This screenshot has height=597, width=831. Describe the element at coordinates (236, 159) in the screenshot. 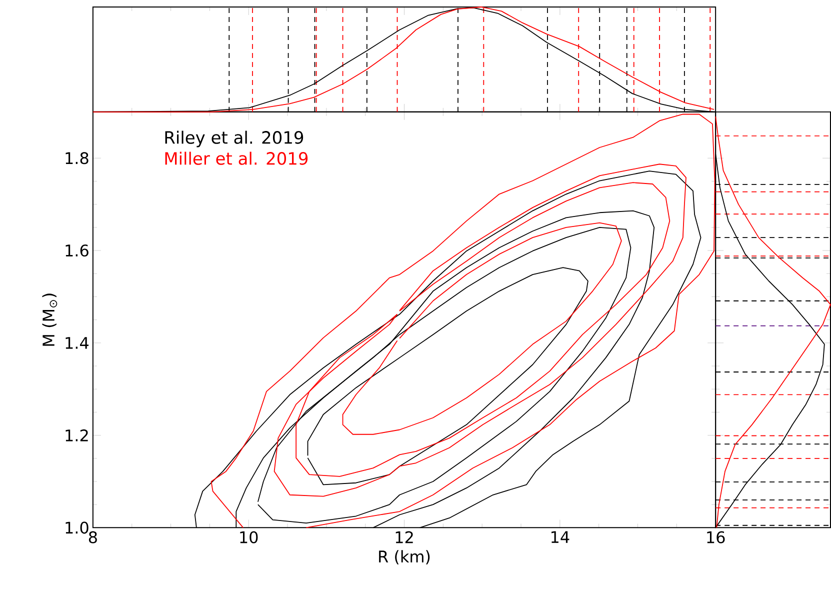

I see `text: Miller et al. 2019` at that location.